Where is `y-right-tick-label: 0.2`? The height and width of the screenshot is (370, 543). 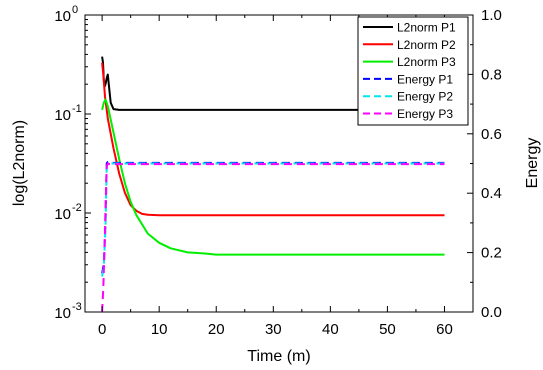 y-right-tick-label: 0.2 is located at coordinates (491, 253).